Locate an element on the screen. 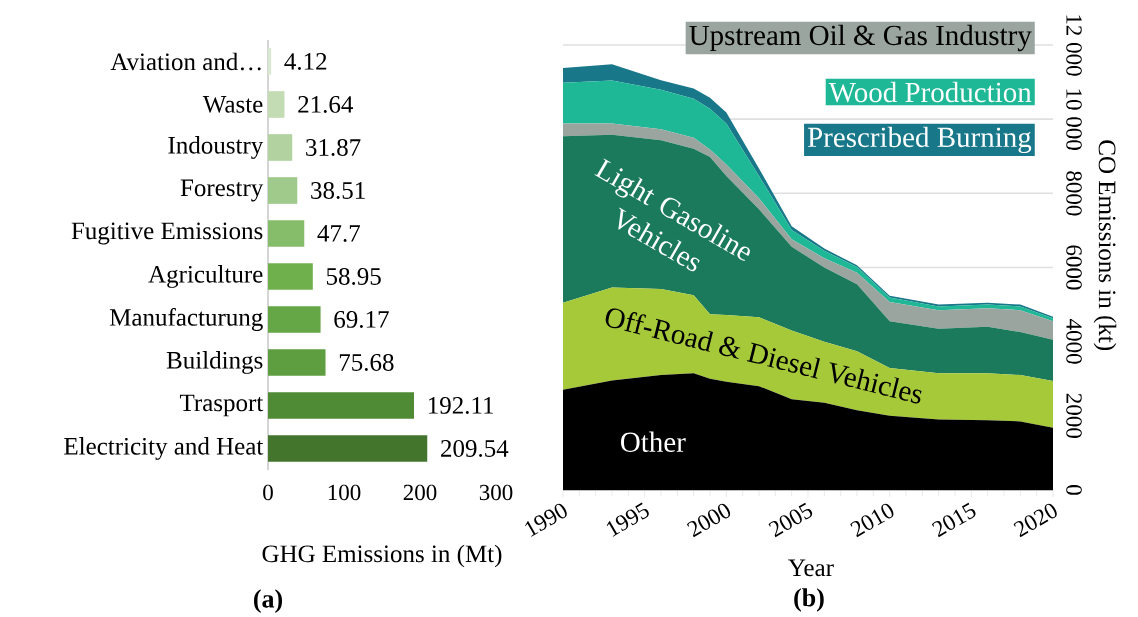 Image resolution: width=1138 pixels, height=617 pixels. data-label: 192.11 is located at coordinates (461, 405).